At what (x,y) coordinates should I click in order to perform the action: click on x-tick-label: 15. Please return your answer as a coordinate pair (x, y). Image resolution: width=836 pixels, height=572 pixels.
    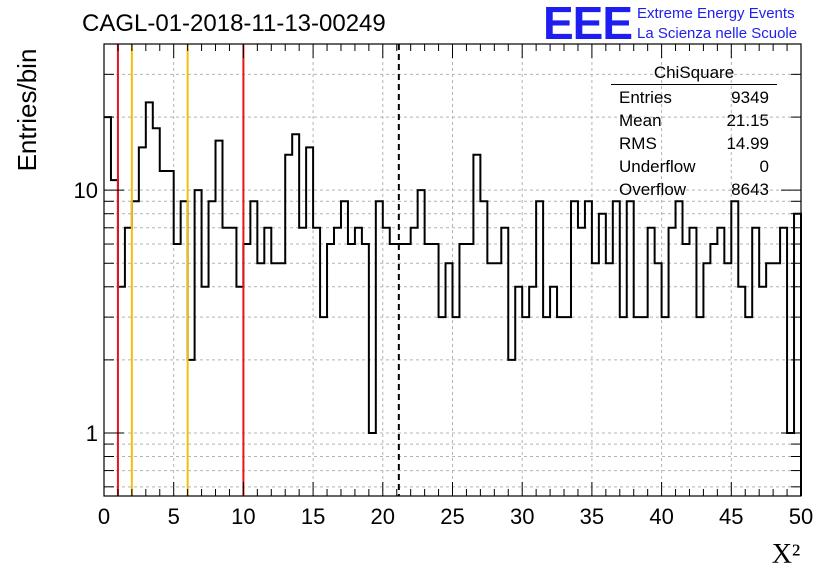
    Looking at the image, I should click on (313, 516).